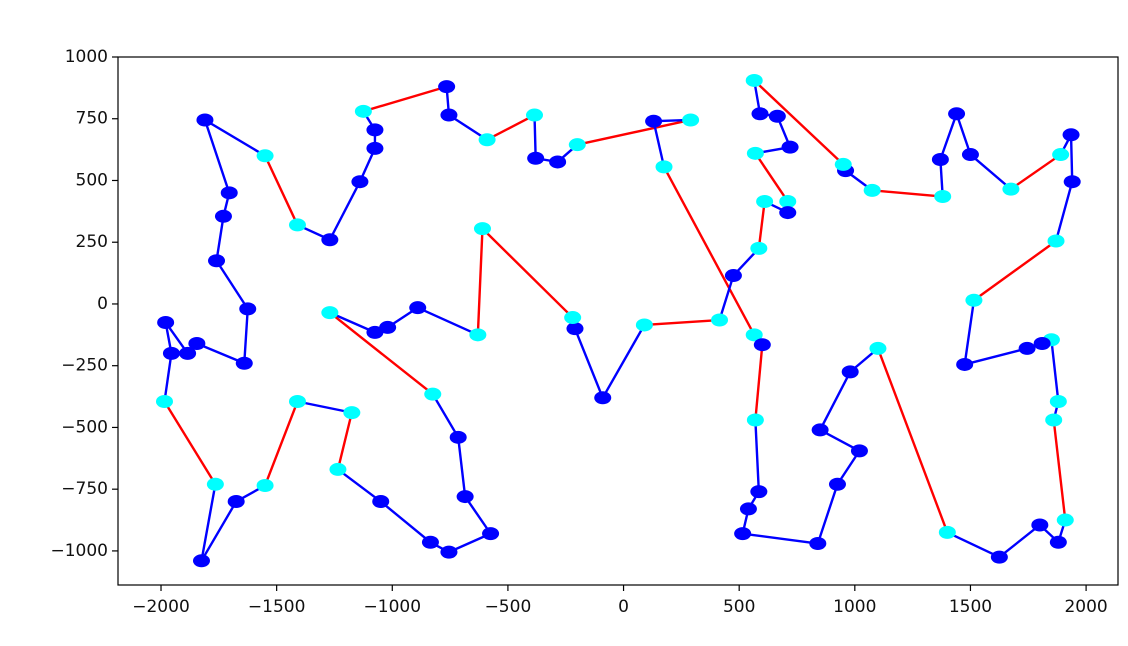 This screenshot has height=646, width=1128. I want to click on x-tick-label: −1500, so click(277, 607).